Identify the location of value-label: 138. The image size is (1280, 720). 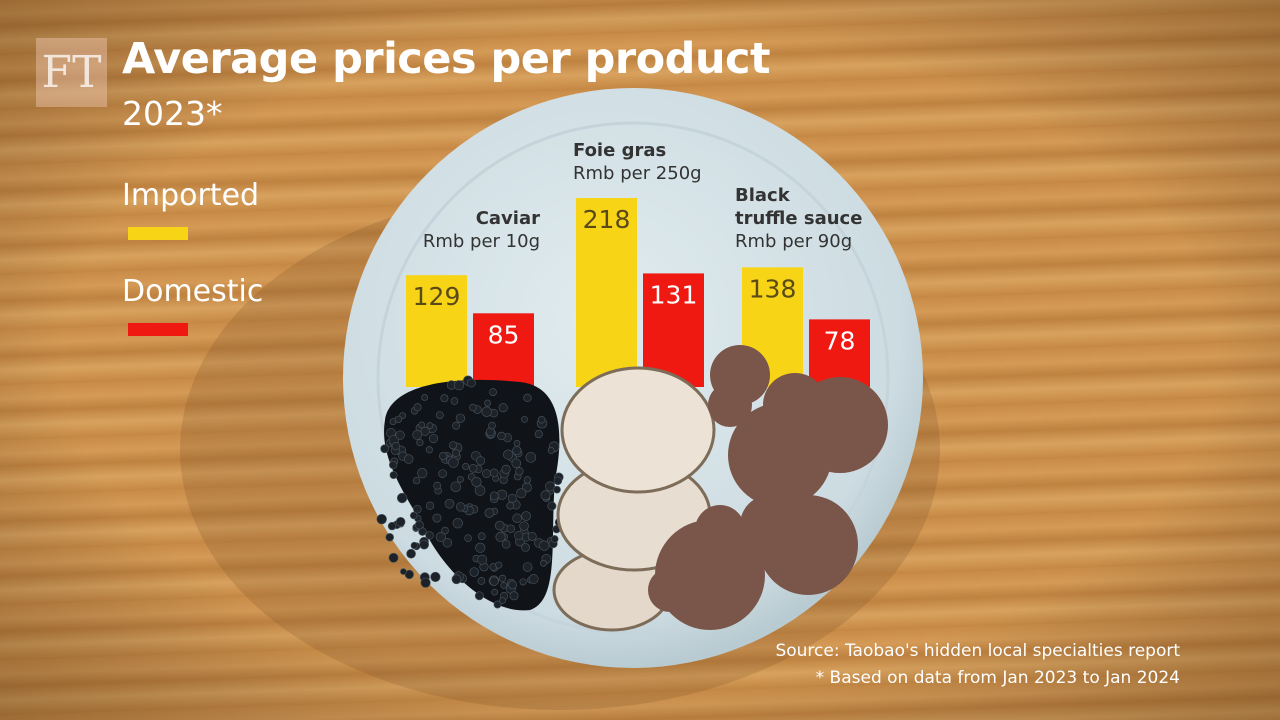
(773, 288).